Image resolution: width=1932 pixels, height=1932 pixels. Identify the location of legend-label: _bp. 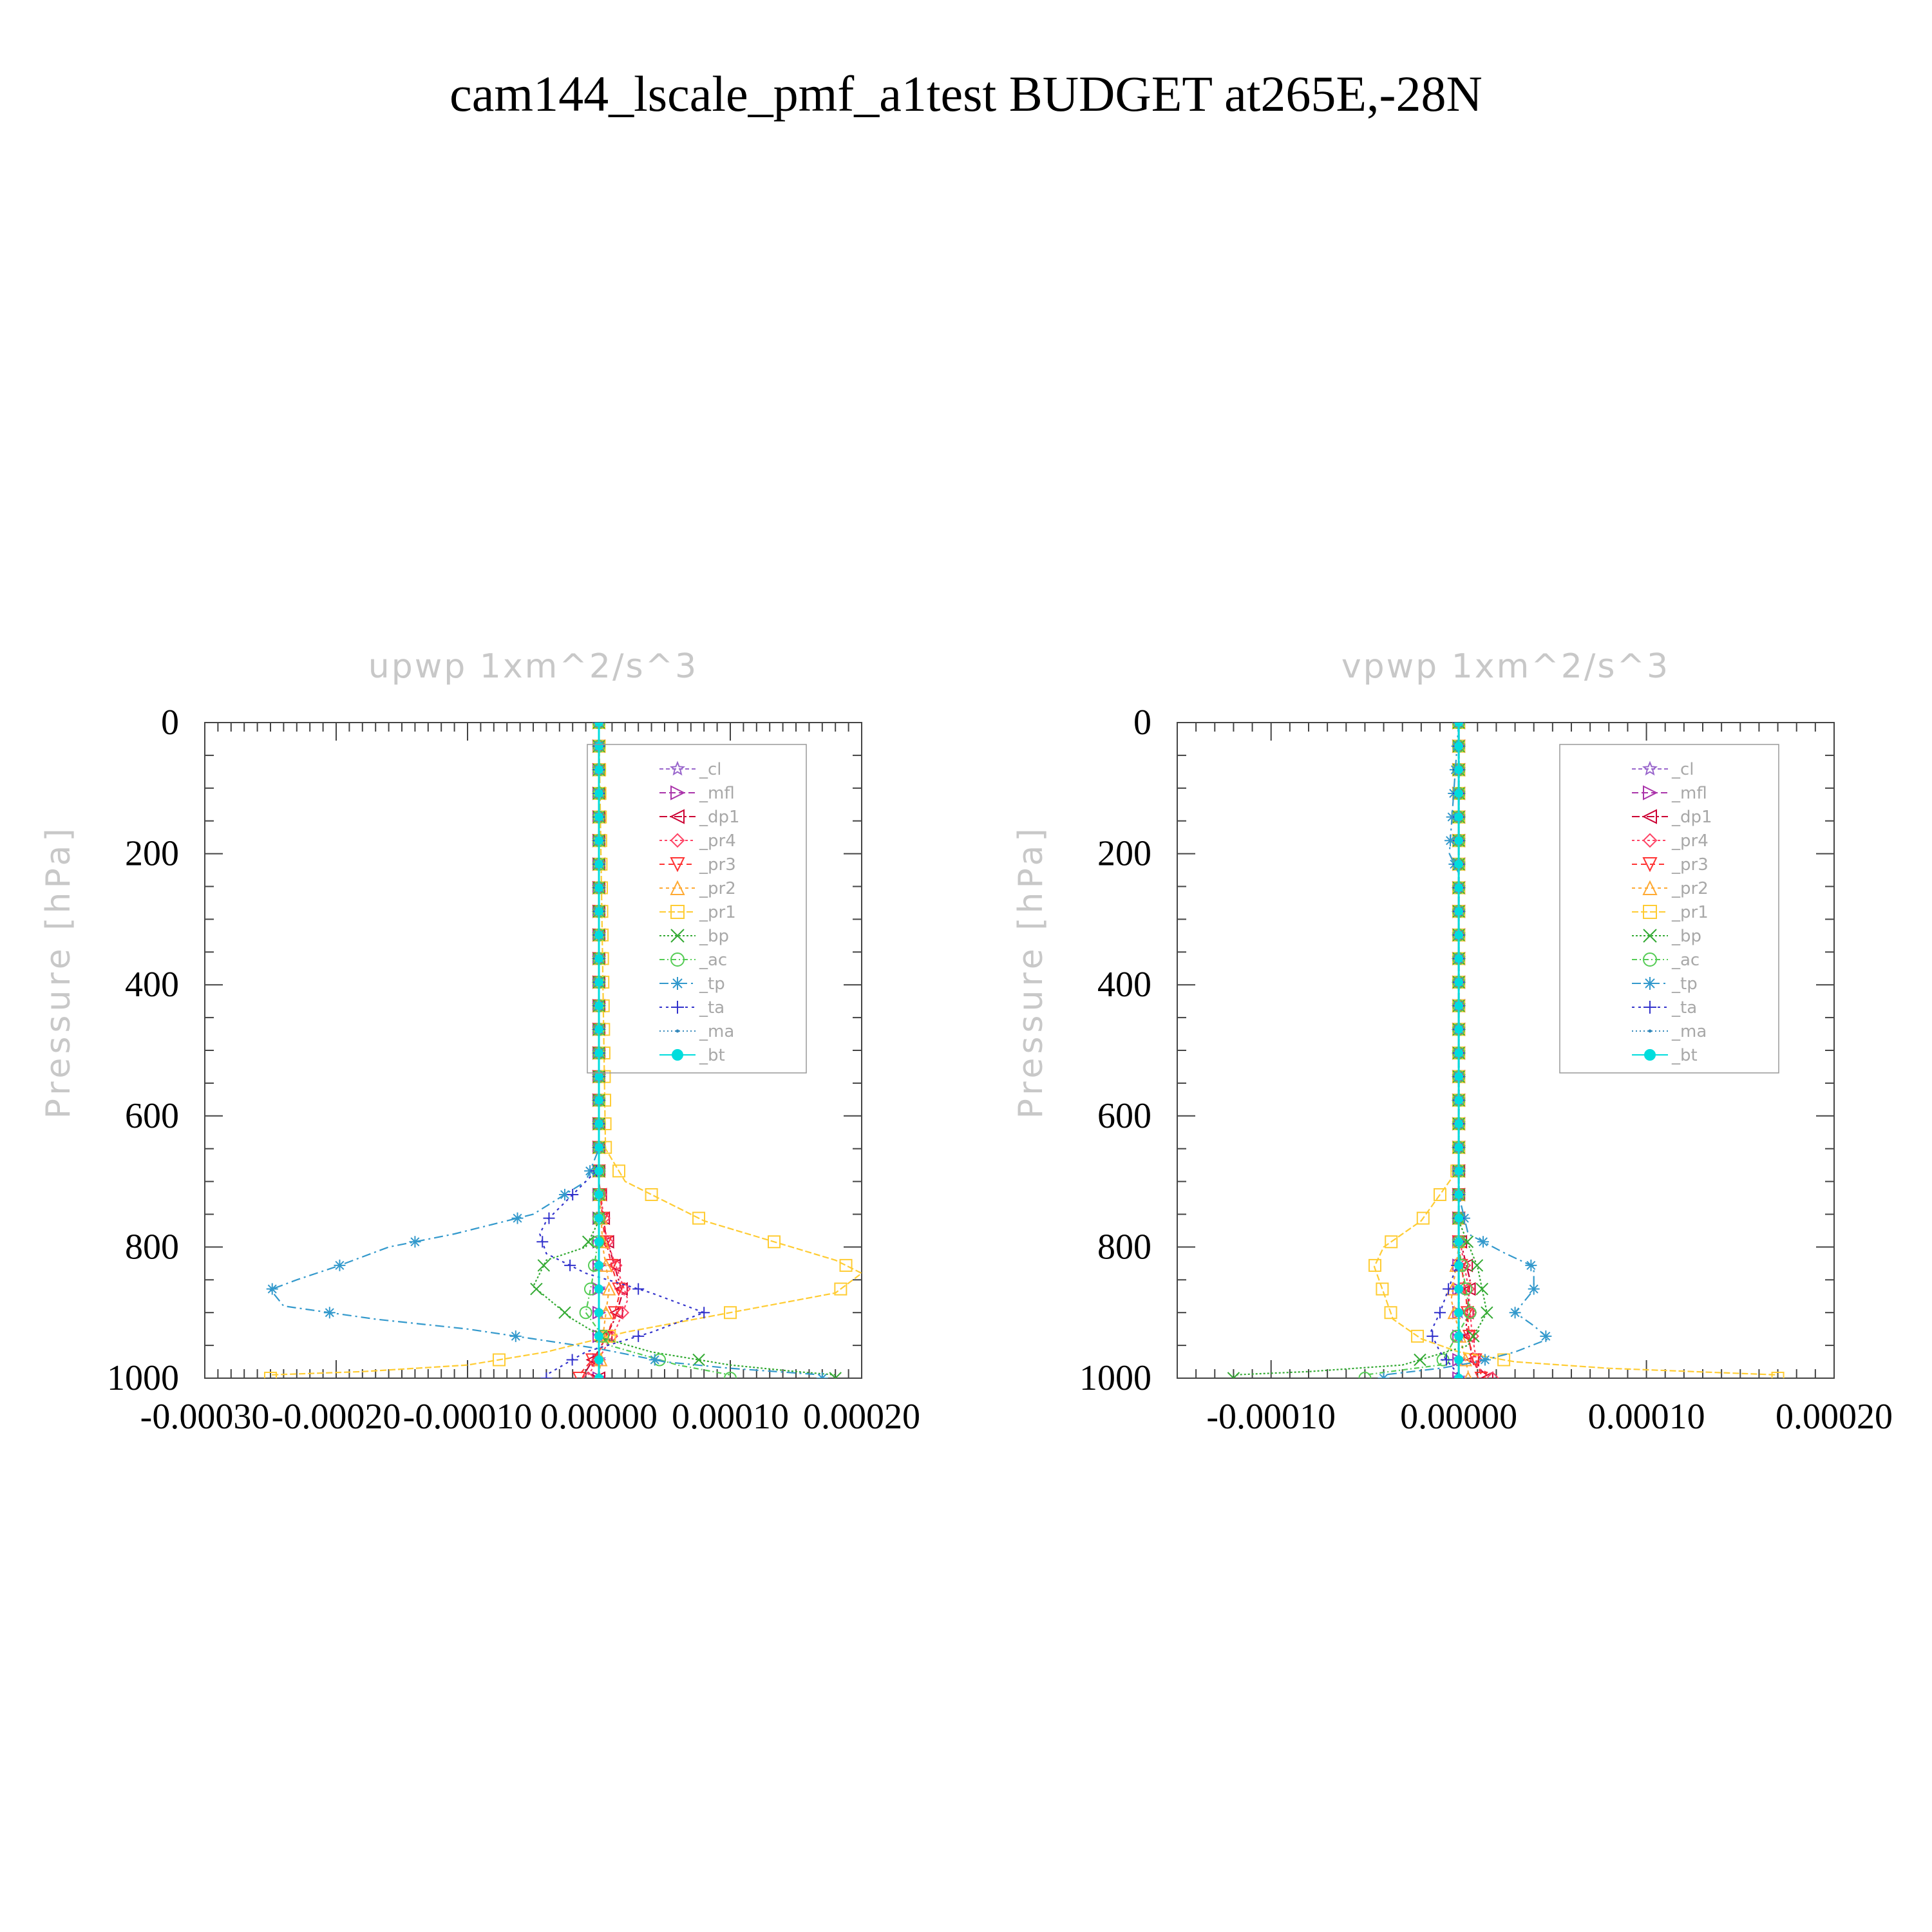
(714, 937).